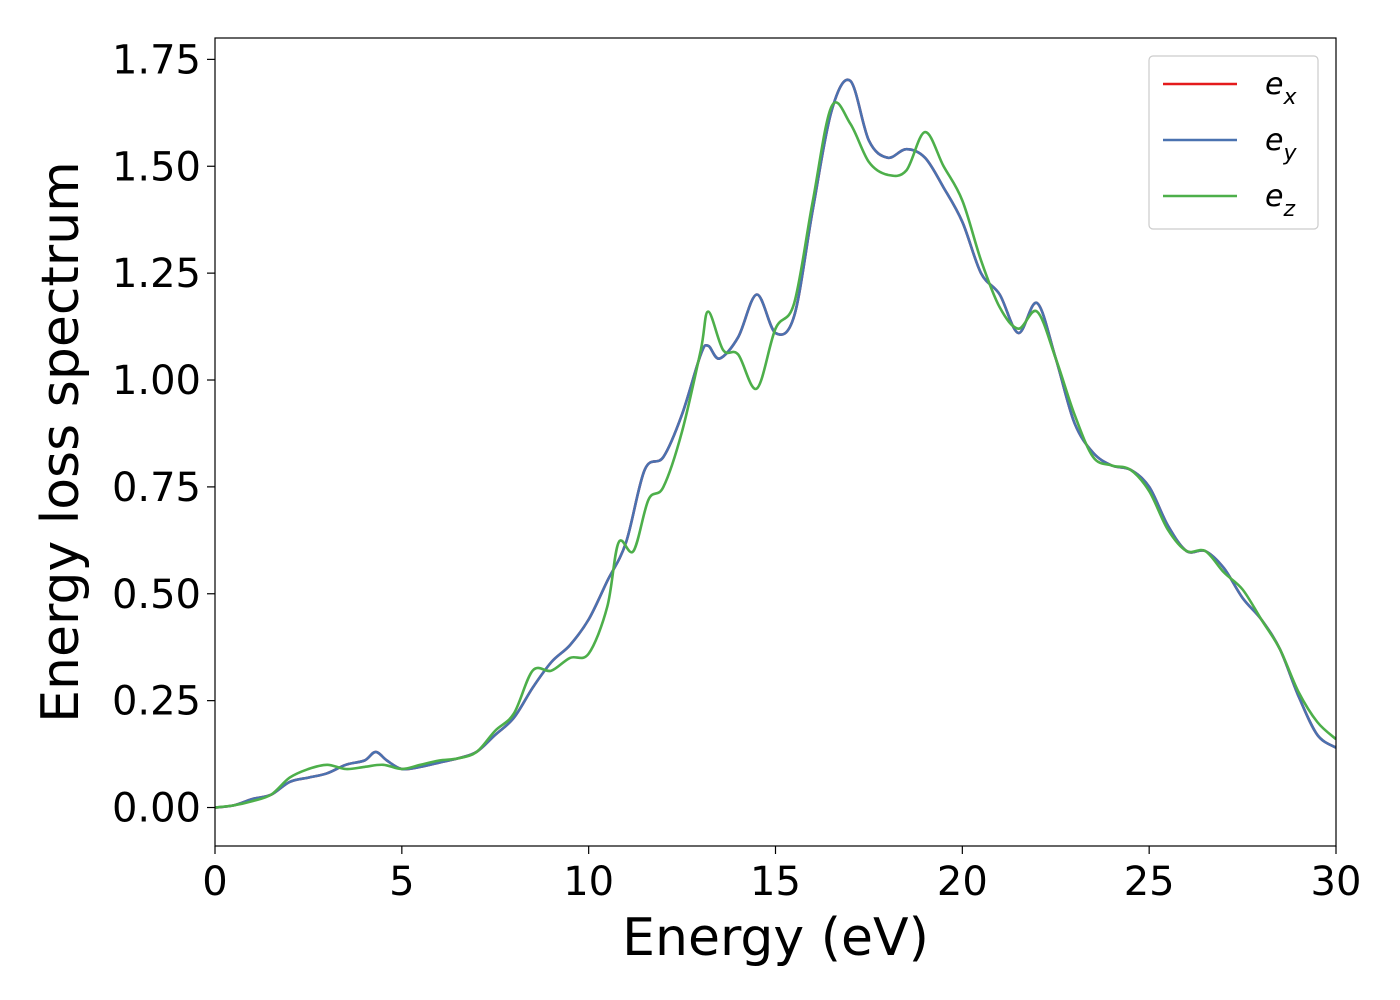 The image size is (1400, 1000). I want to click on x-tick-label: 30, so click(1336, 882).